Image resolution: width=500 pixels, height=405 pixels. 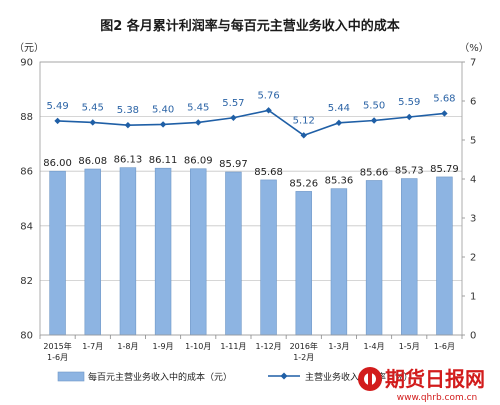 What do you see at coordinates (473, 219) in the screenshot?
I see `right-tick-label: 3` at bounding box center [473, 219].